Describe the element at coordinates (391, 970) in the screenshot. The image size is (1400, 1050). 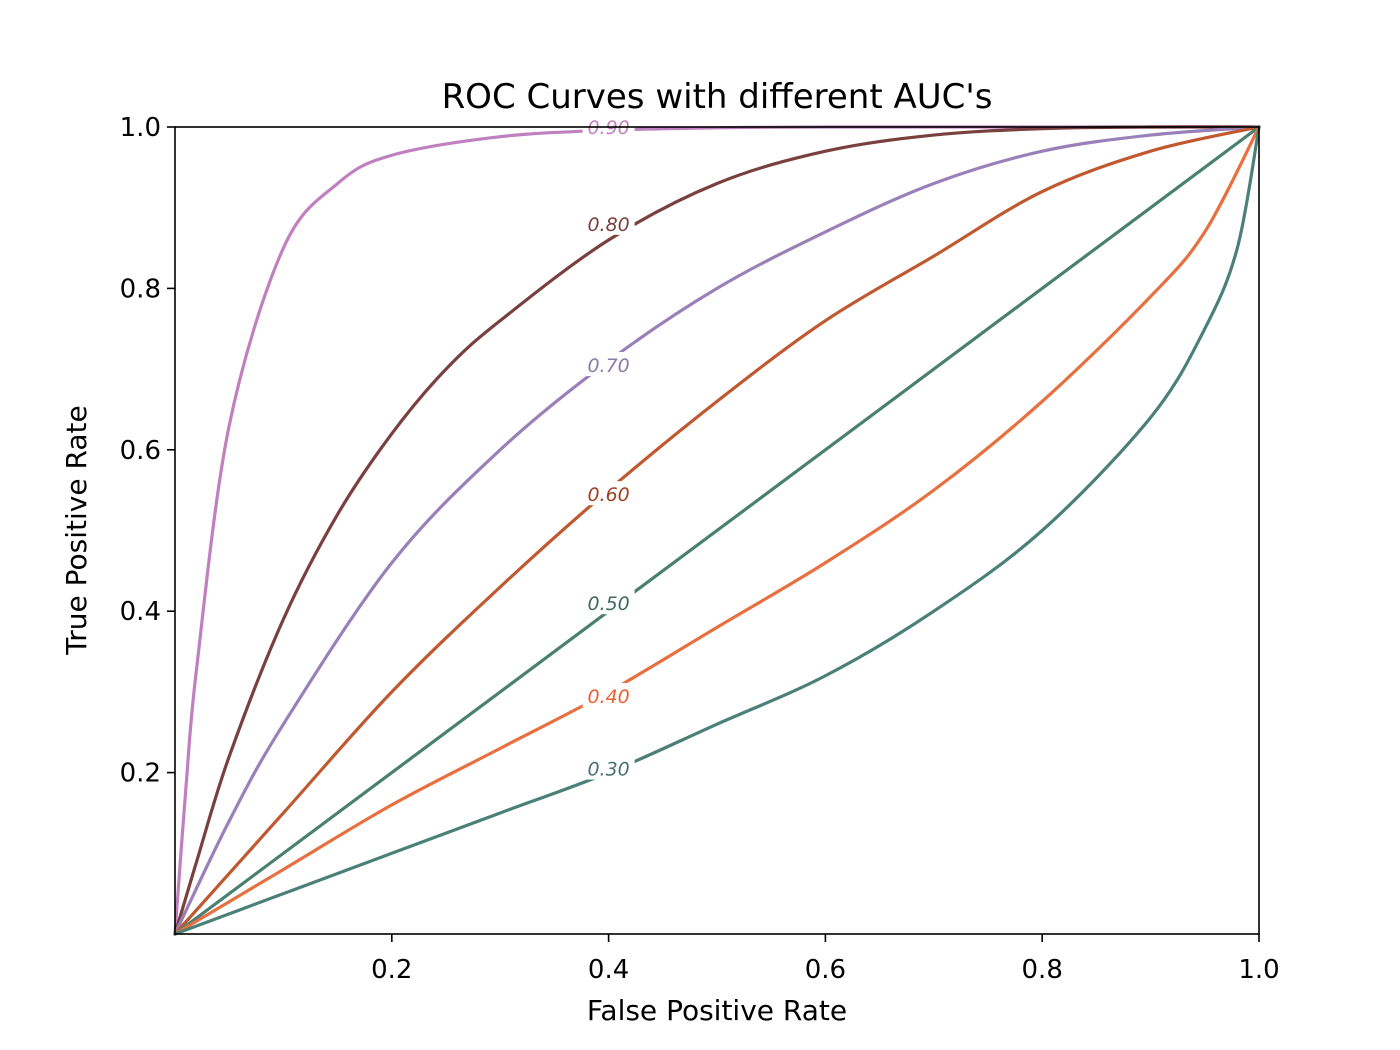
I see `x-tick-label: 0.2` at that location.